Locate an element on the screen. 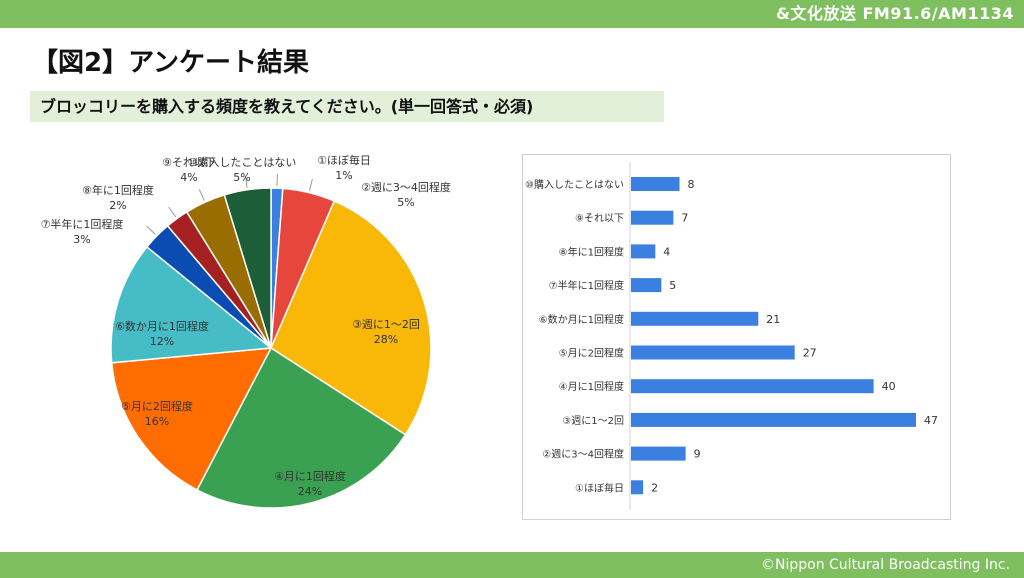 The width and height of the screenshot is (1024, 578). footer-band is located at coordinates (512, 565).